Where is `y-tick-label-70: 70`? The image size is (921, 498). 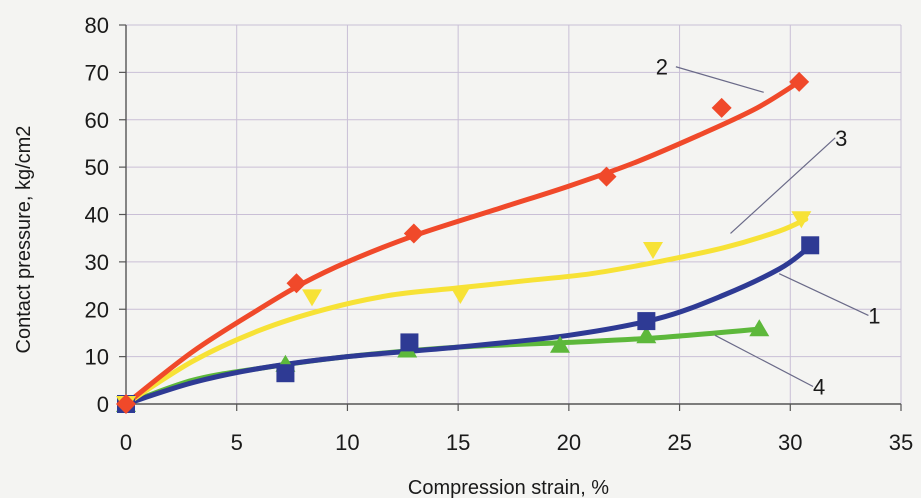 y-tick-label-70: 70 is located at coordinates (97, 72).